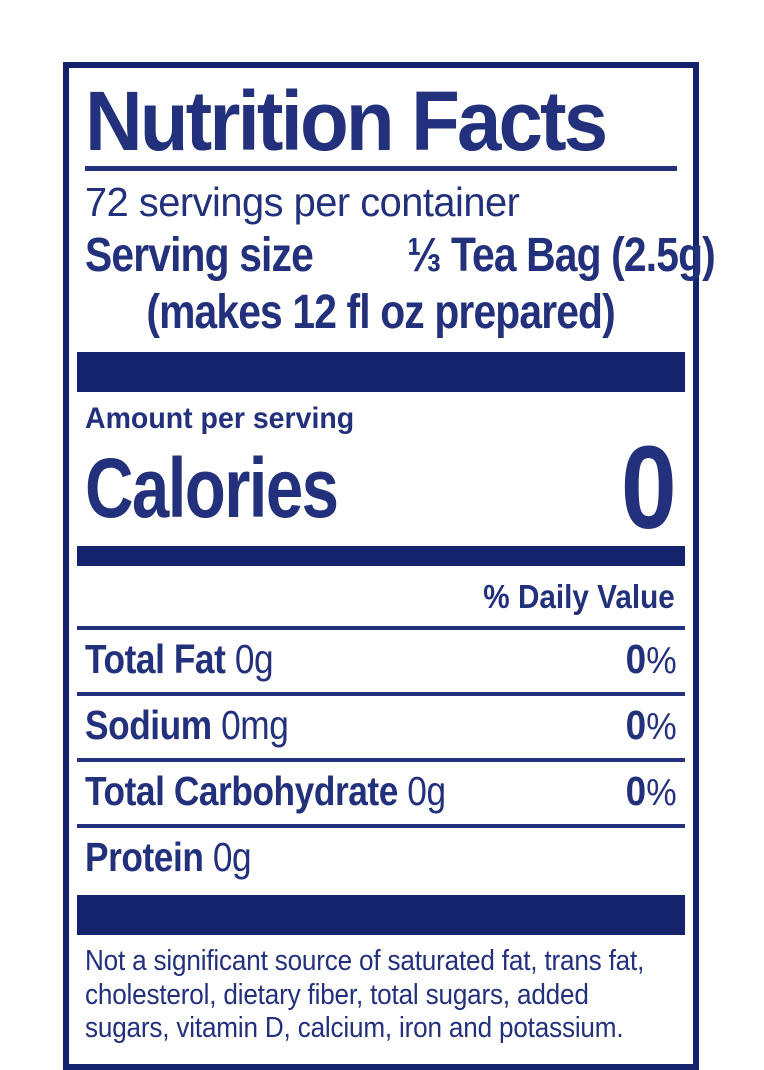  Describe the element at coordinates (212, 487) in the screenshot. I see `calories-label: Calories` at that location.